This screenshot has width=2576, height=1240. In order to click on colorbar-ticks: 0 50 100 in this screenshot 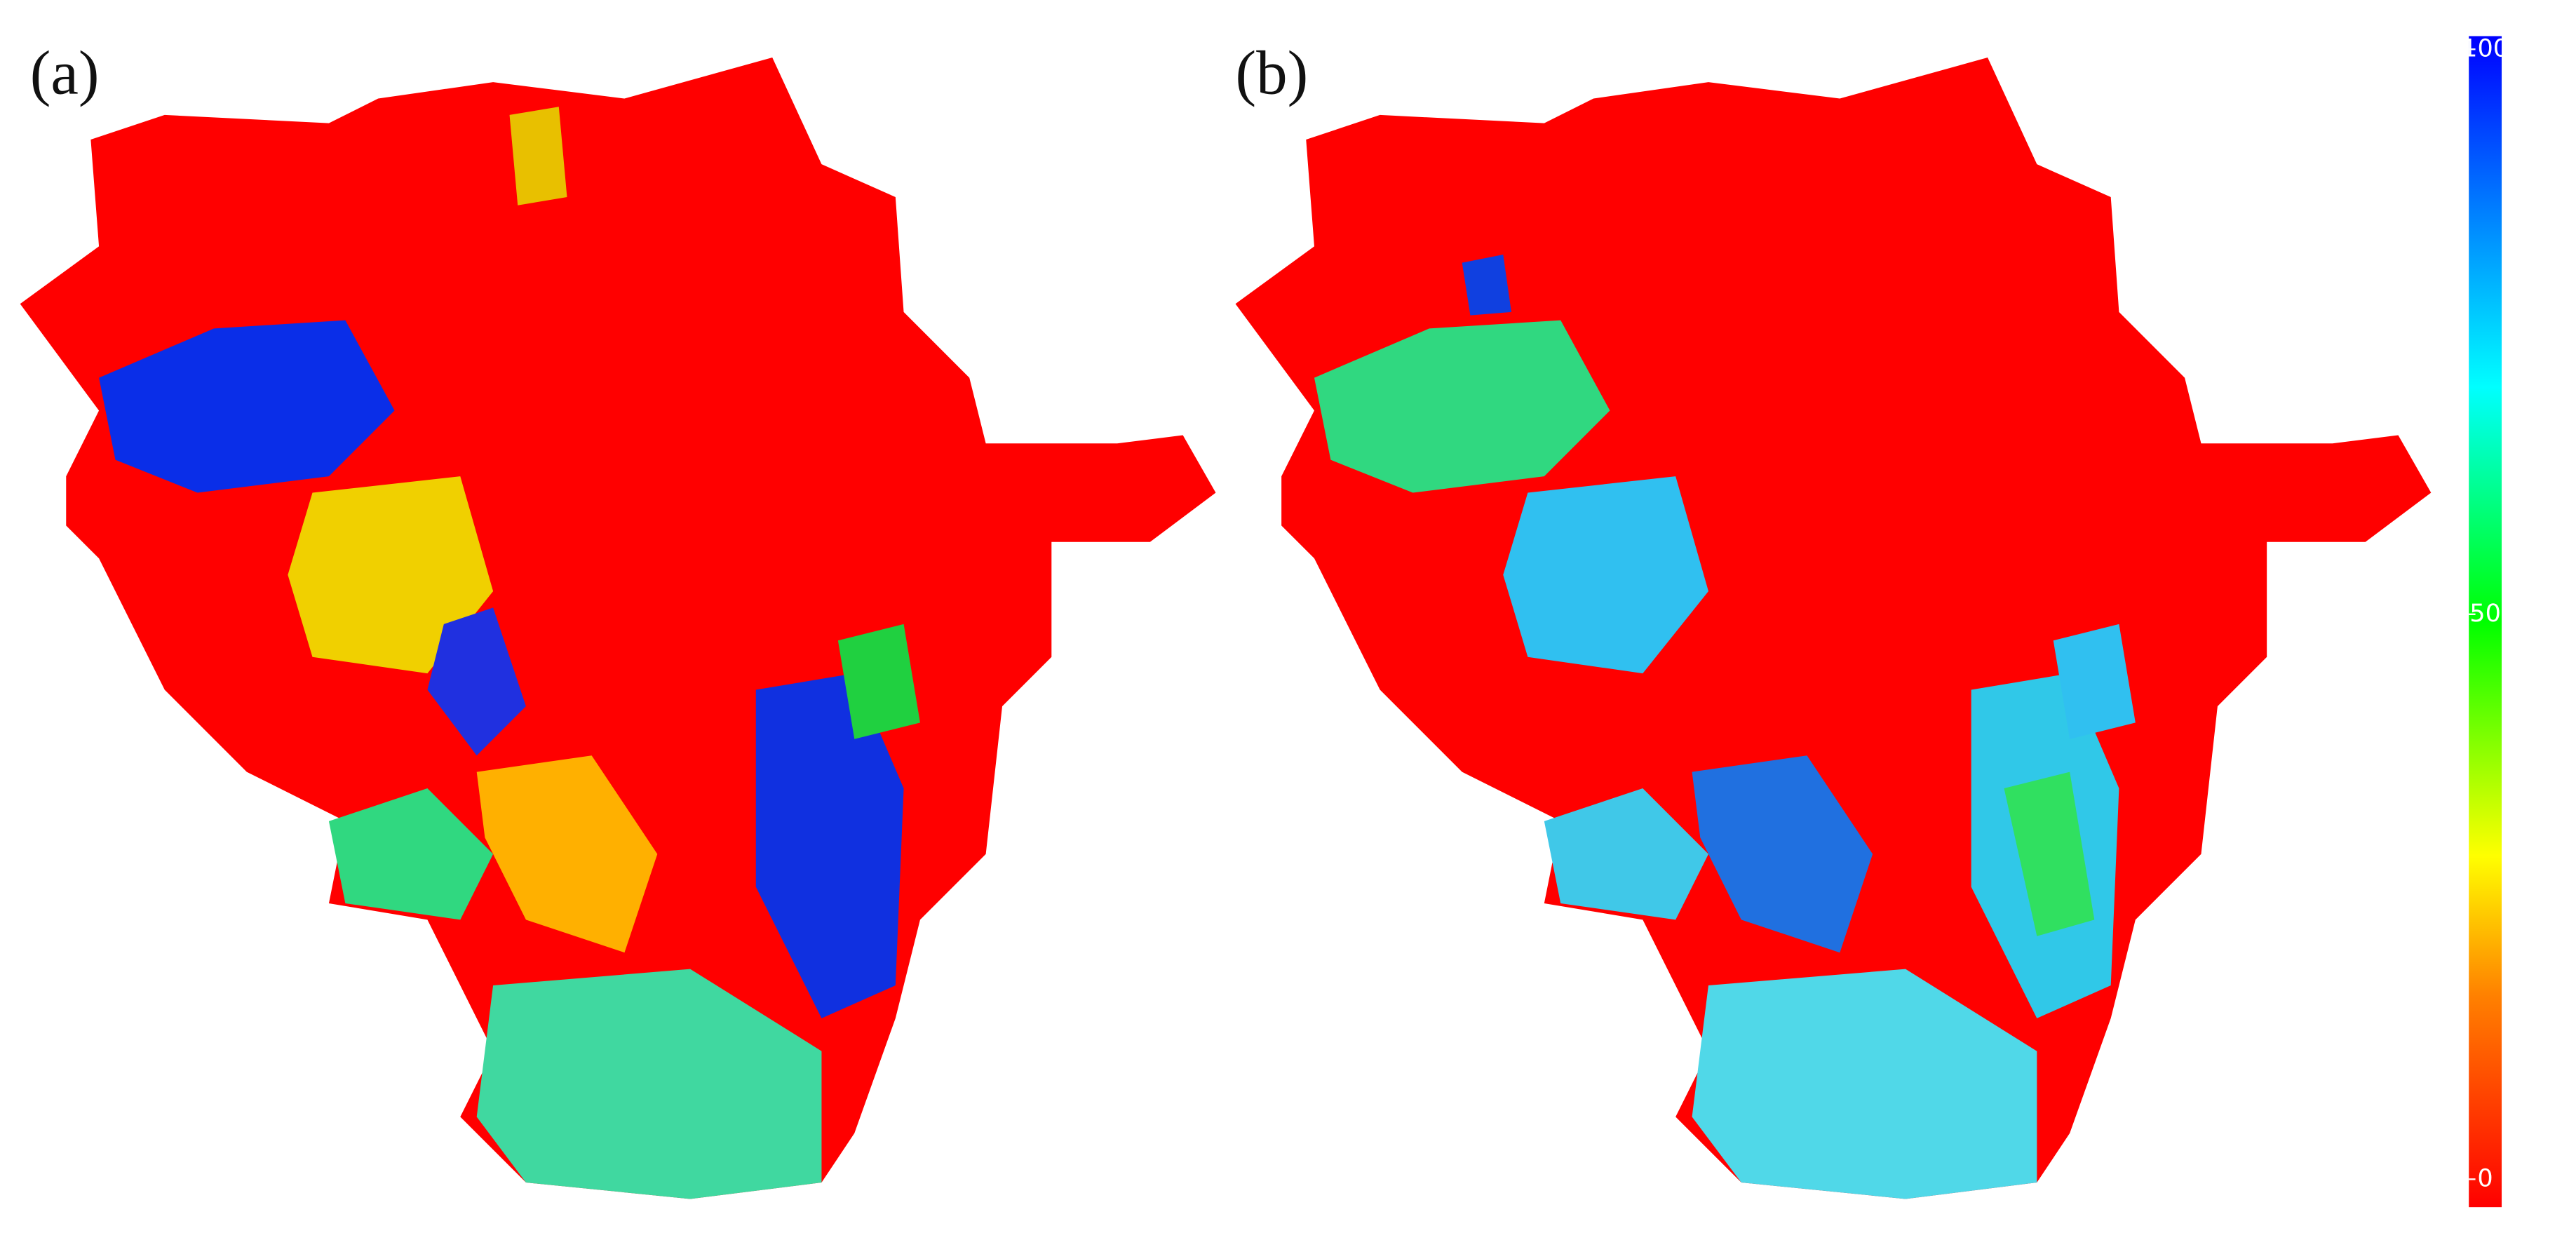, I will do `click(2485, 613)`.